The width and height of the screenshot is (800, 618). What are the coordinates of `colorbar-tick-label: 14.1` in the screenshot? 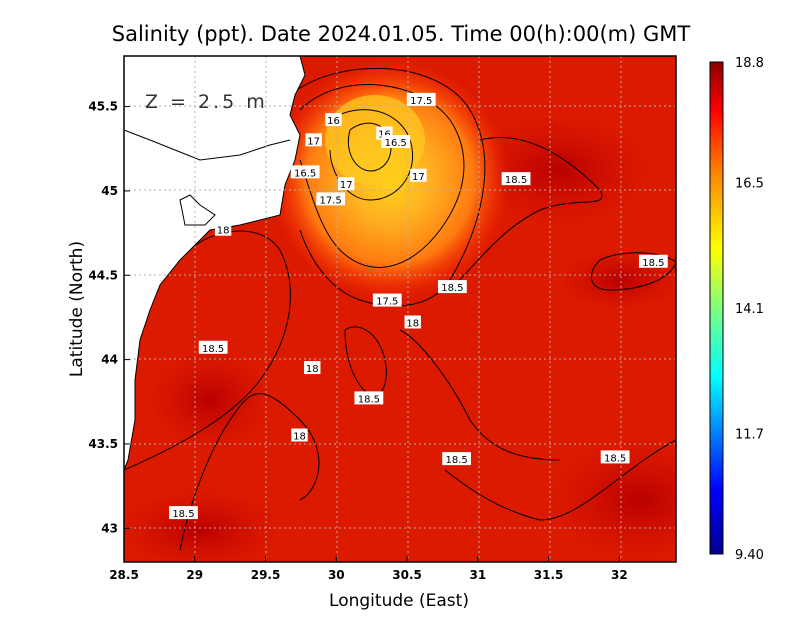 It's located at (749, 309).